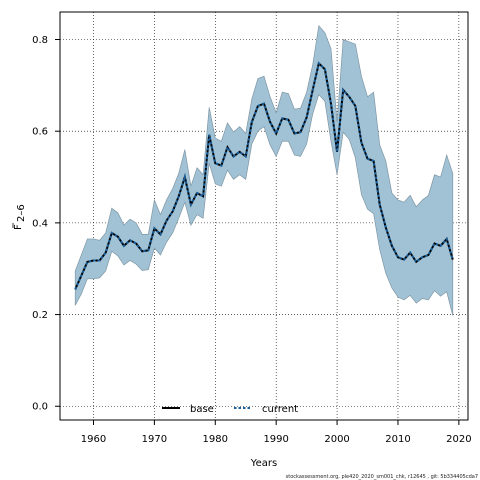 This screenshot has width=480, height=480. Describe the element at coordinates (336, 439) in the screenshot. I see `x-tick-label: 2000` at that location.